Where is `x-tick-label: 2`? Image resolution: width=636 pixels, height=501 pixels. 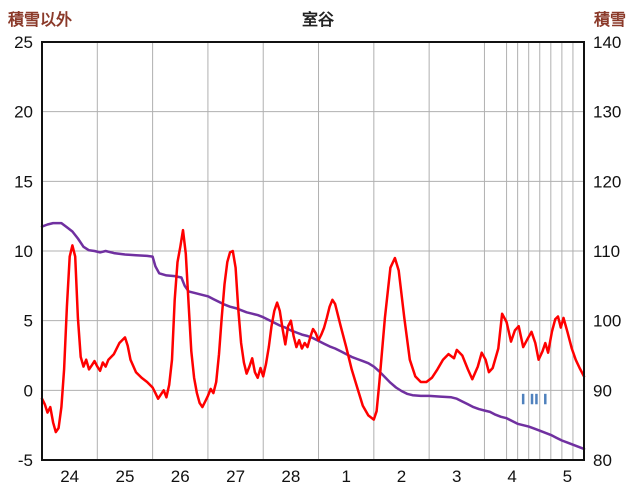
x-tick-label: 2 is located at coordinates (401, 476).